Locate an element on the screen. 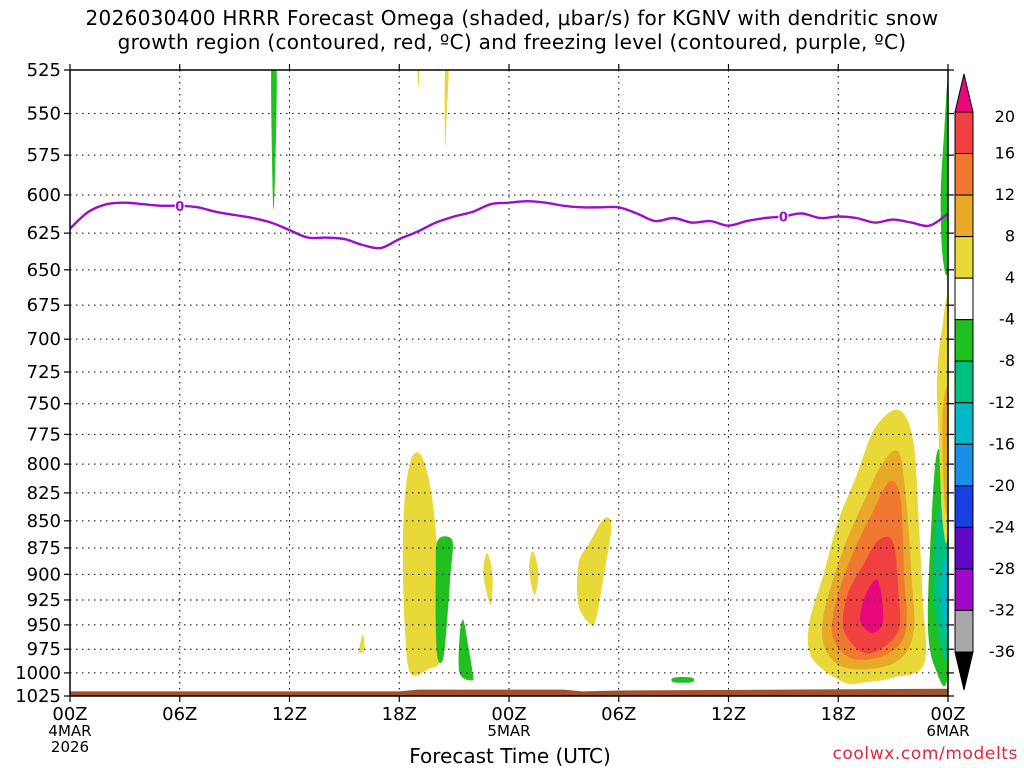 The height and width of the screenshot is (768, 1024). y-tick-label-800: 800 is located at coordinates (44, 464).